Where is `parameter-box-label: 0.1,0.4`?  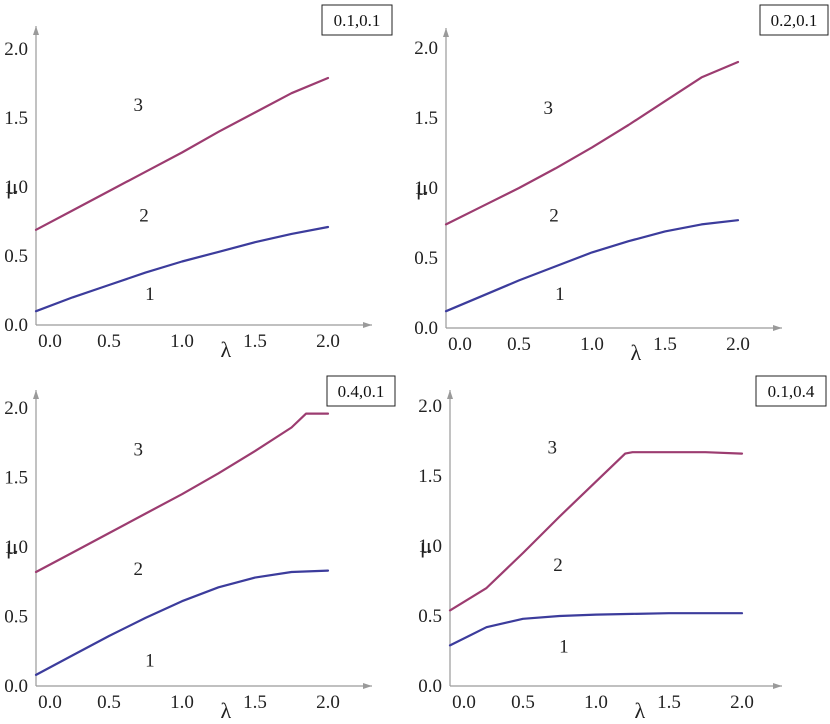 parameter-box-label: 0.1,0.4 is located at coordinates (791, 391).